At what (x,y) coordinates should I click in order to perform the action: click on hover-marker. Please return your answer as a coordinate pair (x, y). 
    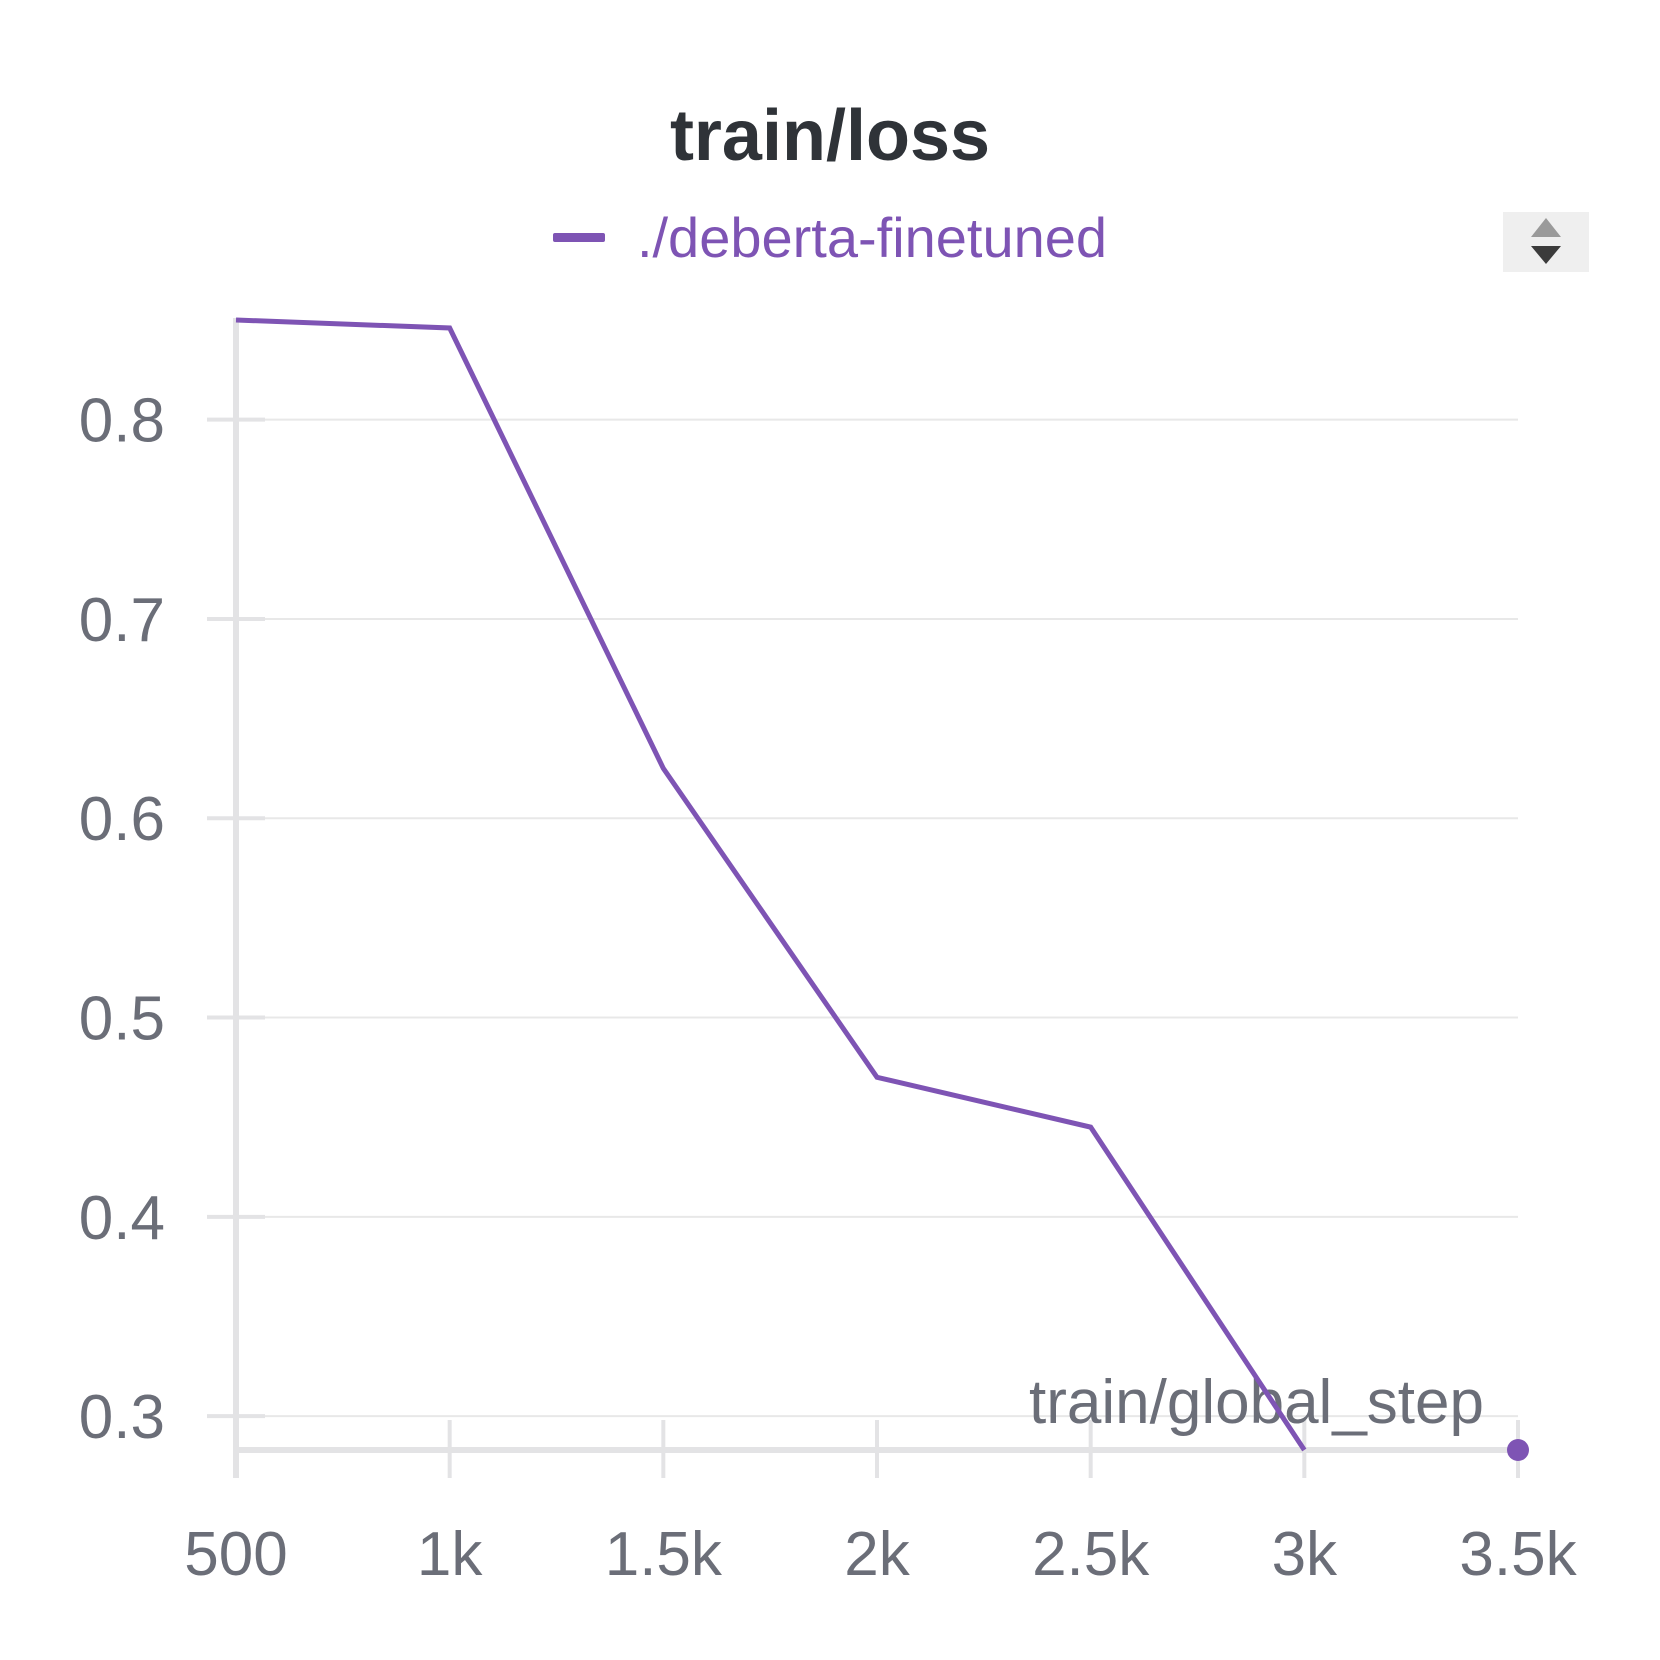
    Looking at the image, I should click on (1518, 1450).